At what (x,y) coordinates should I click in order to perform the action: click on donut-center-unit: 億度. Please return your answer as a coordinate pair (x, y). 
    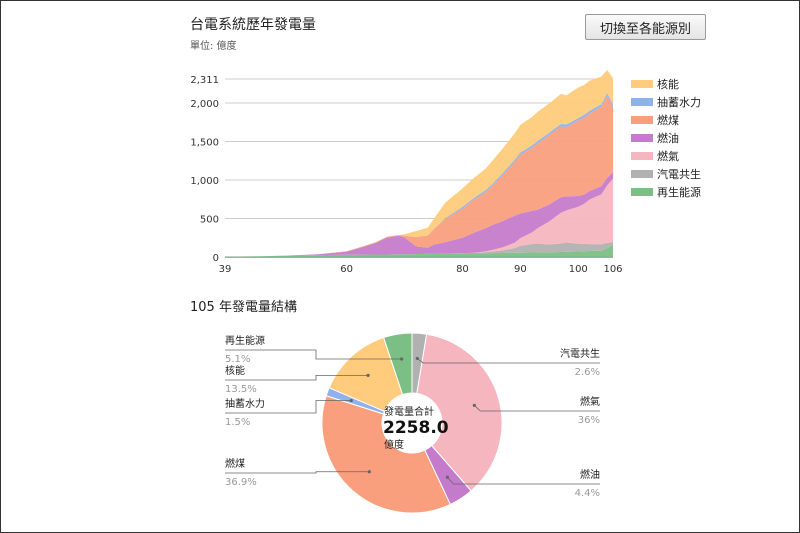
    Looking at the image, I should click on (394, 444).